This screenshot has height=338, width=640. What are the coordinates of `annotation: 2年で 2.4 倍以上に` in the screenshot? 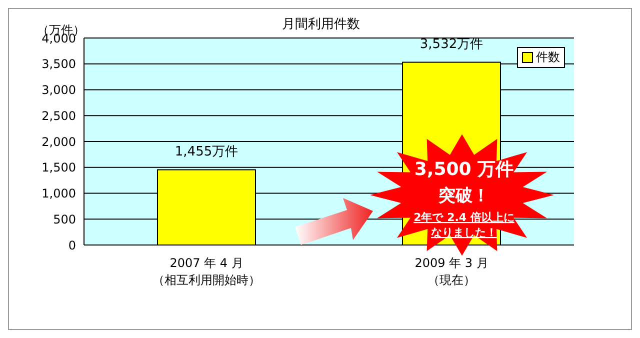 It's located at (464, 217).